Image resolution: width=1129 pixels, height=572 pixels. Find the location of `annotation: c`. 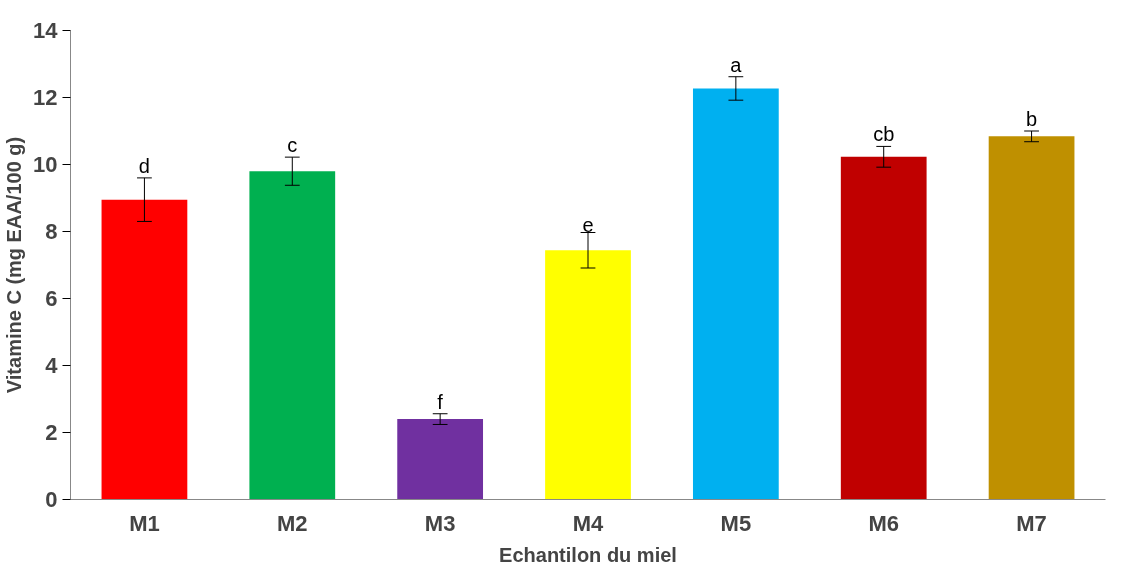

annotation: c is located at coordinates (292, 145).